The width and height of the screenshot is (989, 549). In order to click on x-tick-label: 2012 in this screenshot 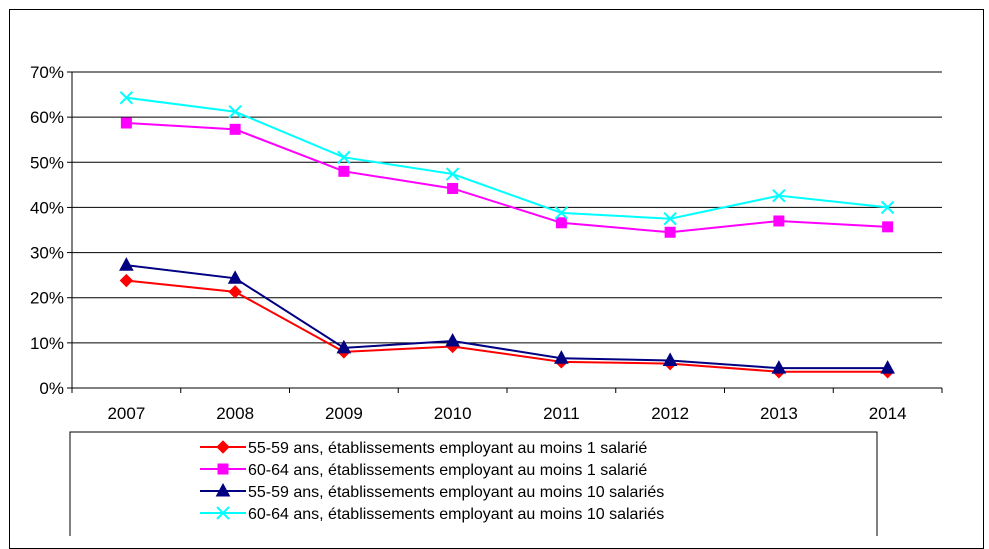, I will do `click(670, 413)`.